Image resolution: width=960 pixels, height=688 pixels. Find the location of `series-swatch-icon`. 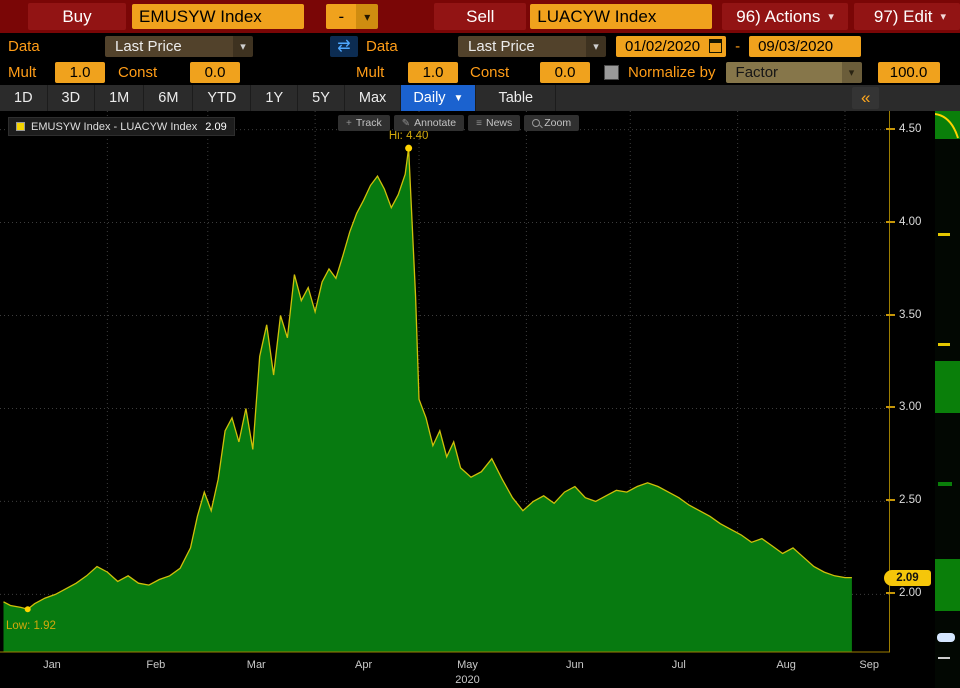

series-swatch-icon is located at coordinates (20, 126).